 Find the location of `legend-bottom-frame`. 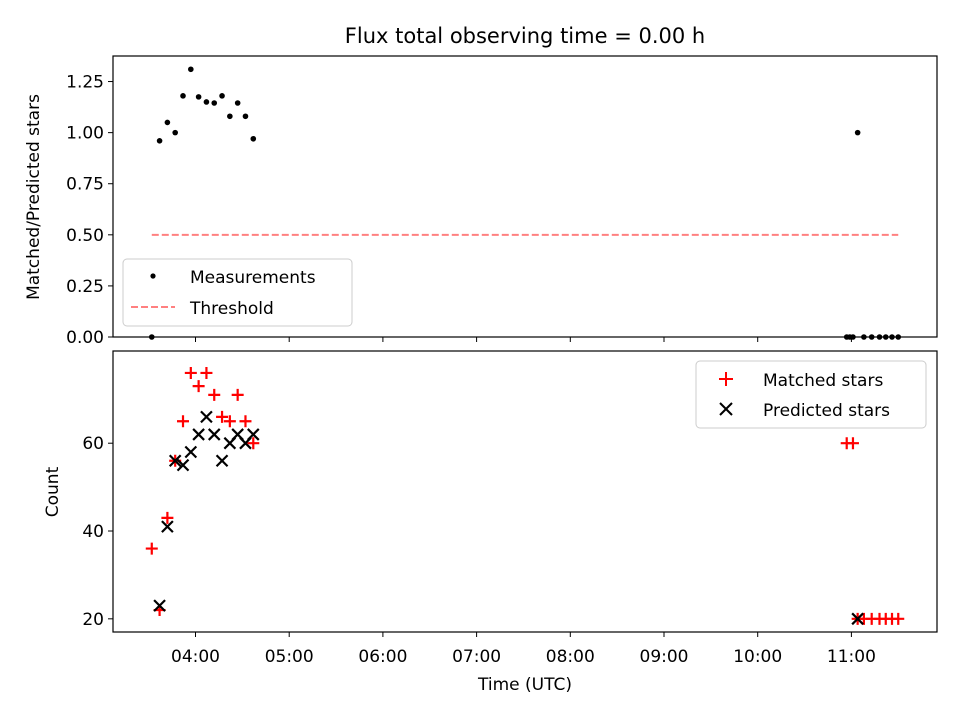

legend-bottom-frame is located at coordinates (811, 394).